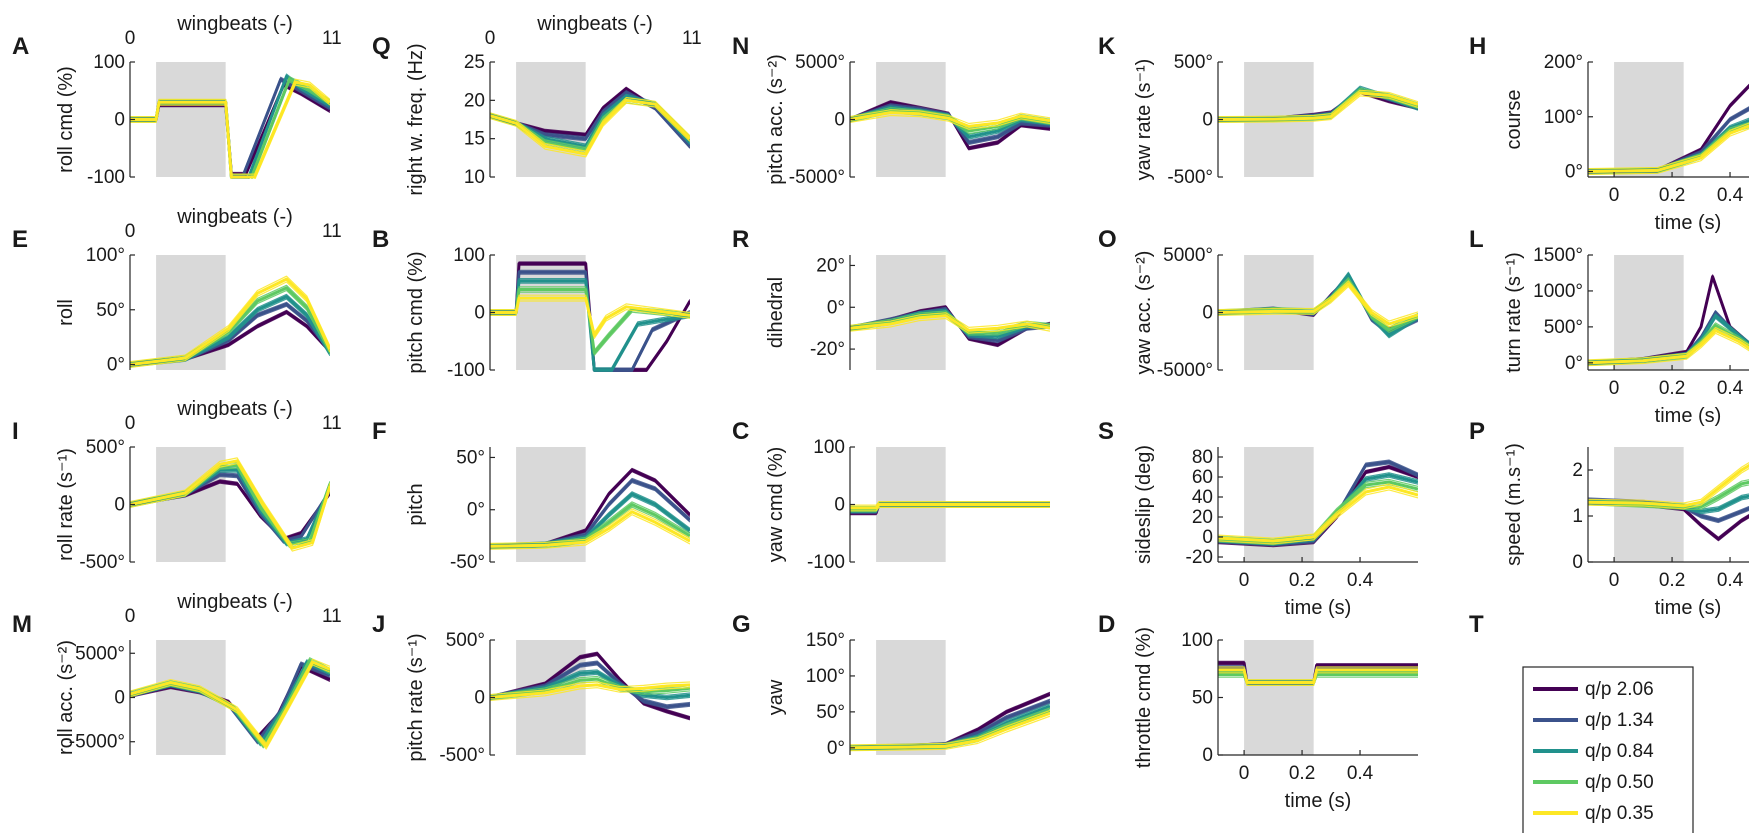  What do you see at coordinates (1197, 640) in the screenshot?
I see `y-tick-label: 100` at bounding box center [1197, 640].